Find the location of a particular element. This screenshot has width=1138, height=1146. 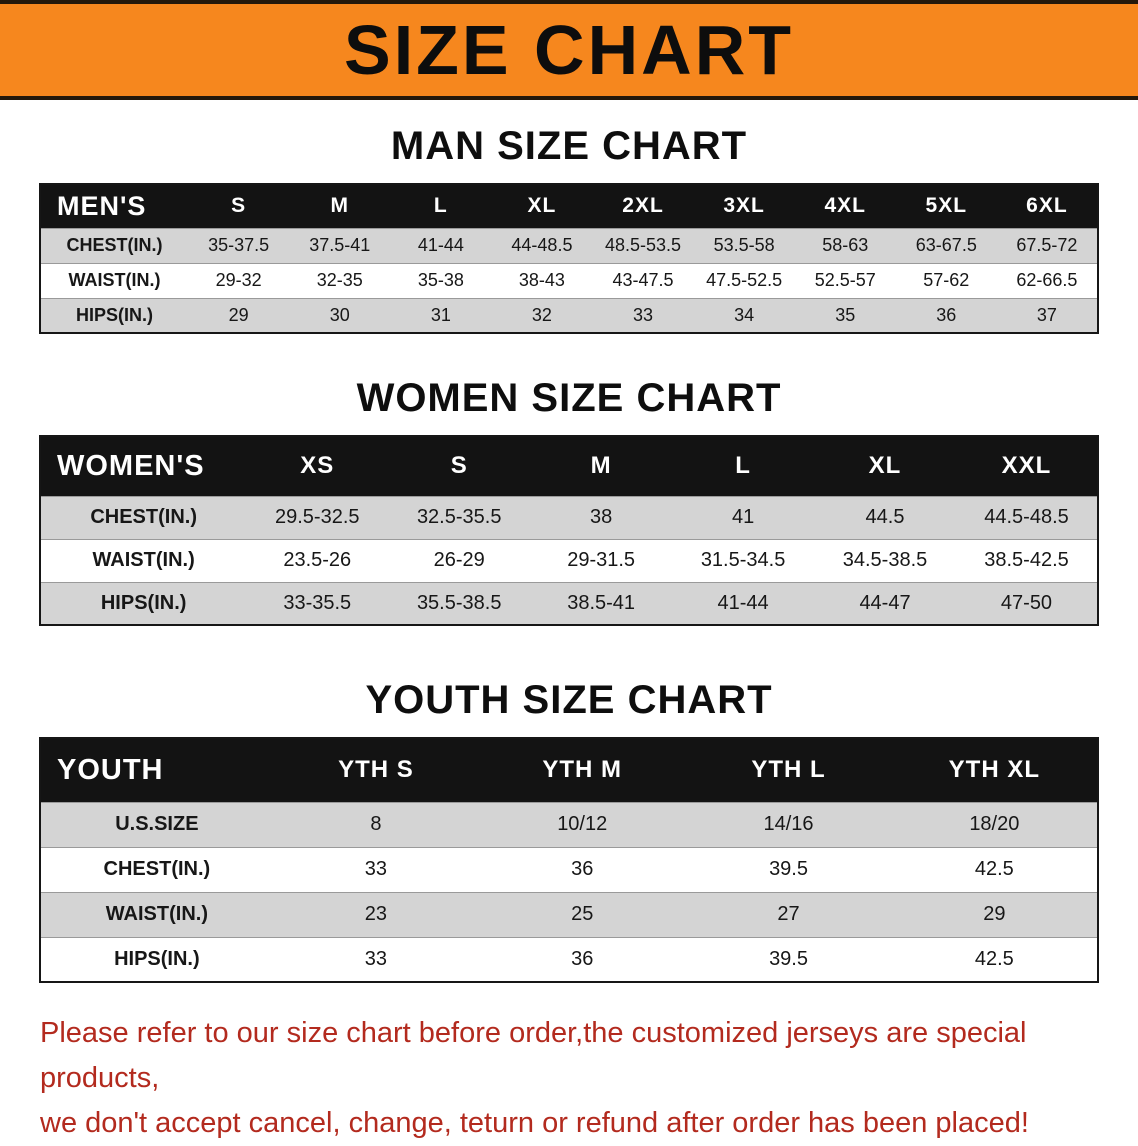

page-title: SIZE CHART is located at coordinates (569, 50).